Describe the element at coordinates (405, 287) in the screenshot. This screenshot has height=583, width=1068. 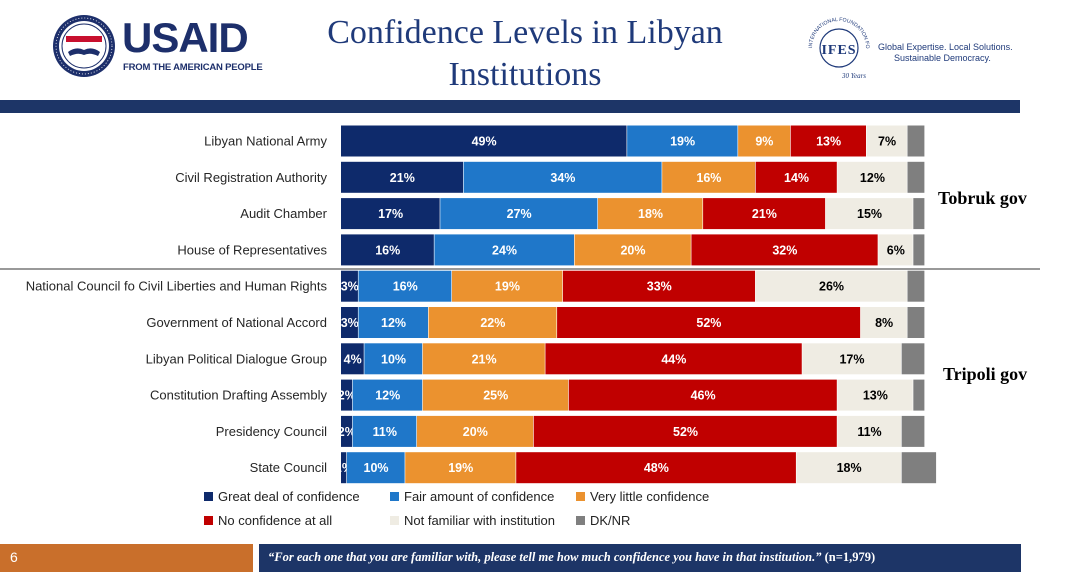
I see `data-label-fair: 16%` at that location.